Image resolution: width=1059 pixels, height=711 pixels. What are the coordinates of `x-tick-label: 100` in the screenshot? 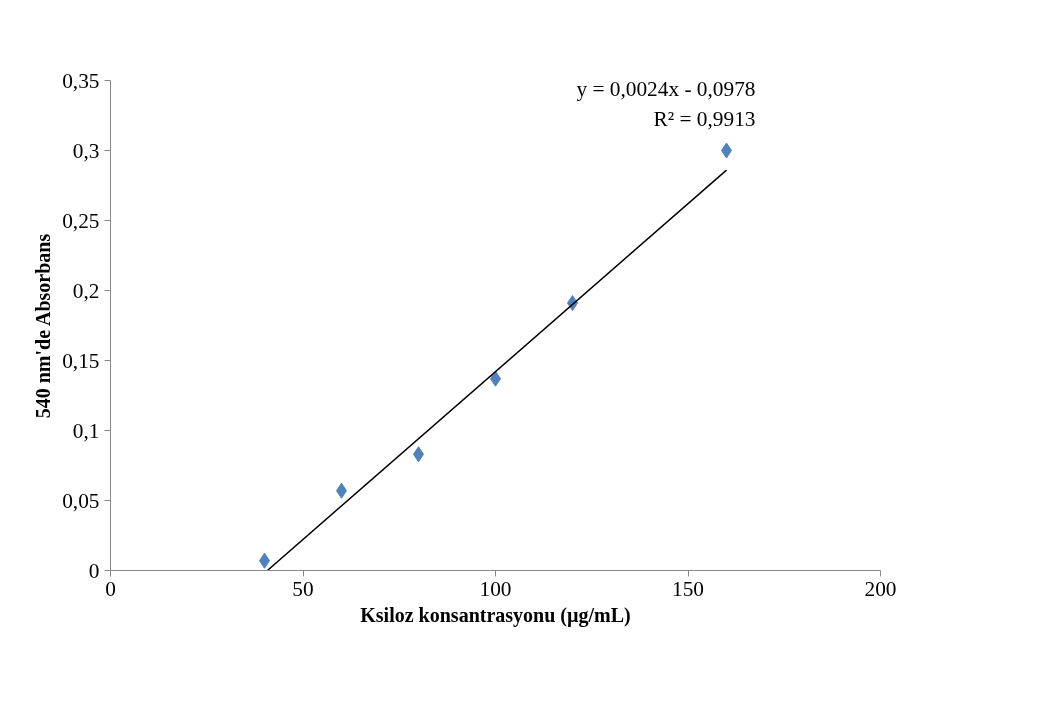 It's located at (495, 588).